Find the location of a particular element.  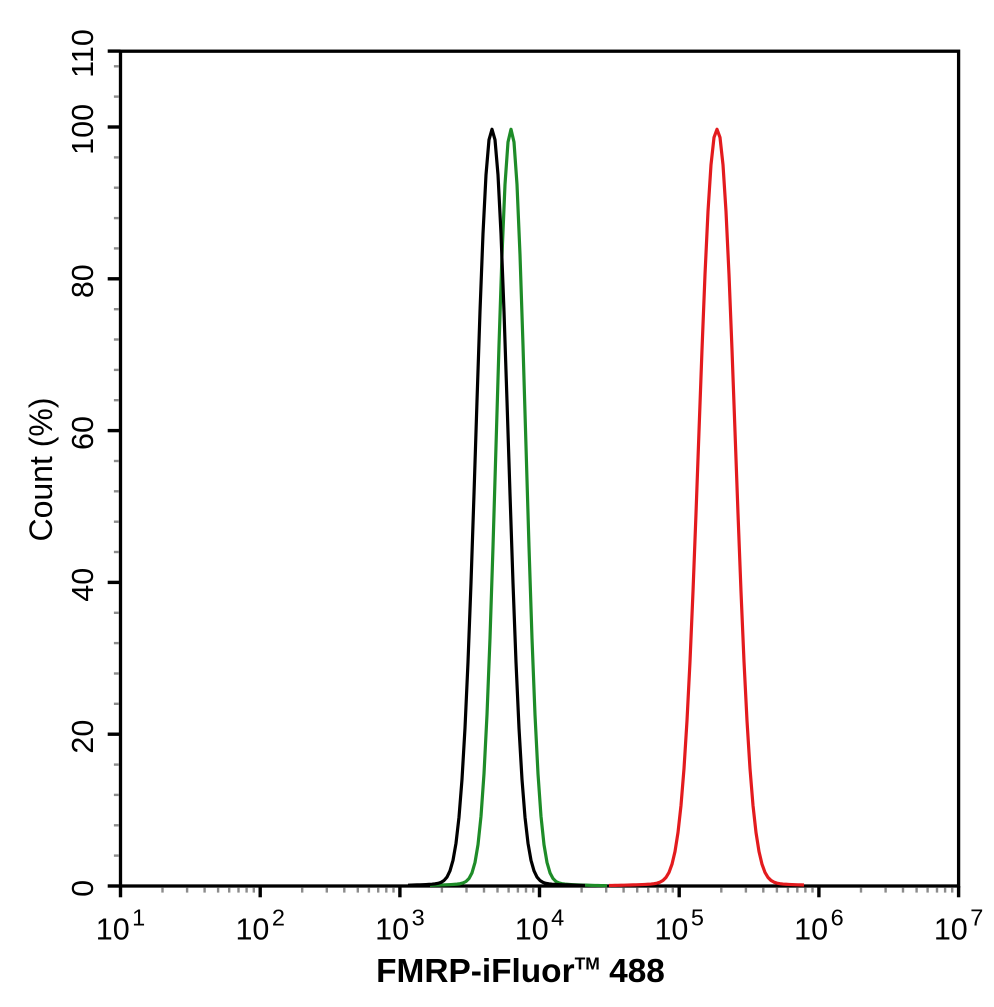

svg-text: 60 is located at coordinates (83, 433).